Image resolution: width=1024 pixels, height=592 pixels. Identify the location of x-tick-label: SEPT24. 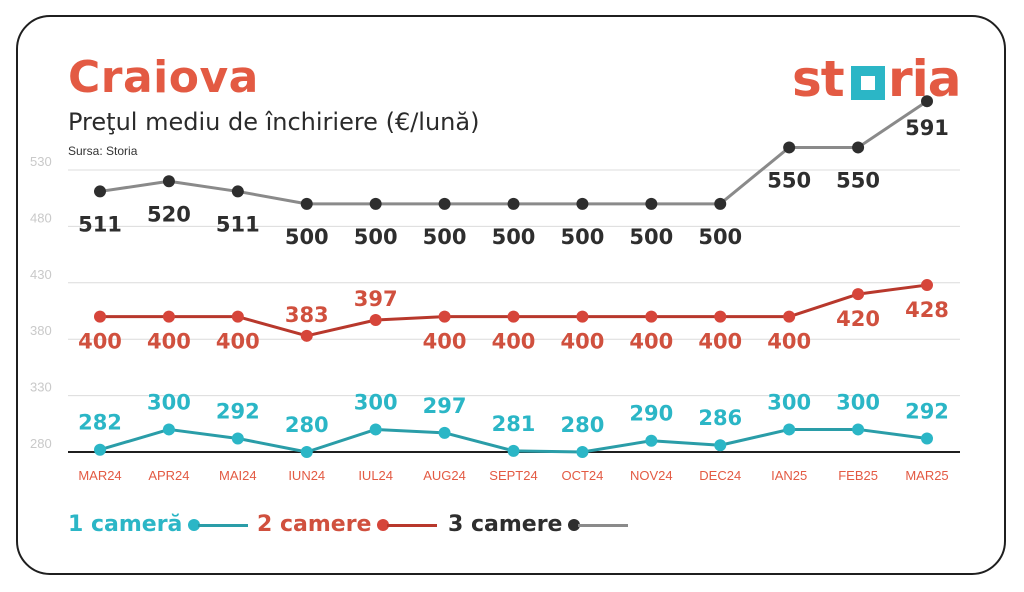
(513, 475).